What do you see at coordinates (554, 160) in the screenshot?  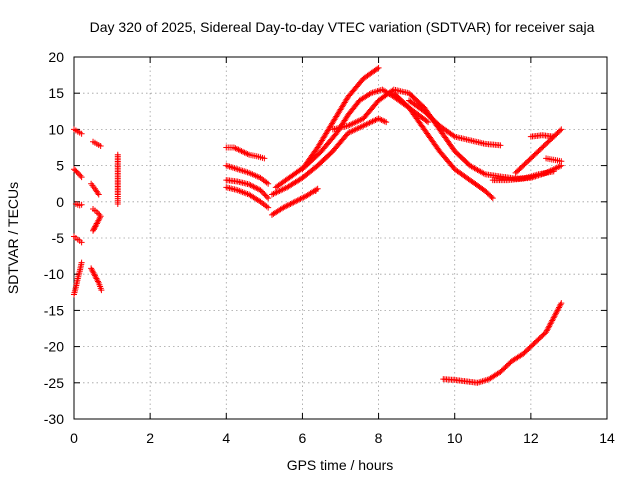 I see `series-late-mid` at bounding box center [554, 160].